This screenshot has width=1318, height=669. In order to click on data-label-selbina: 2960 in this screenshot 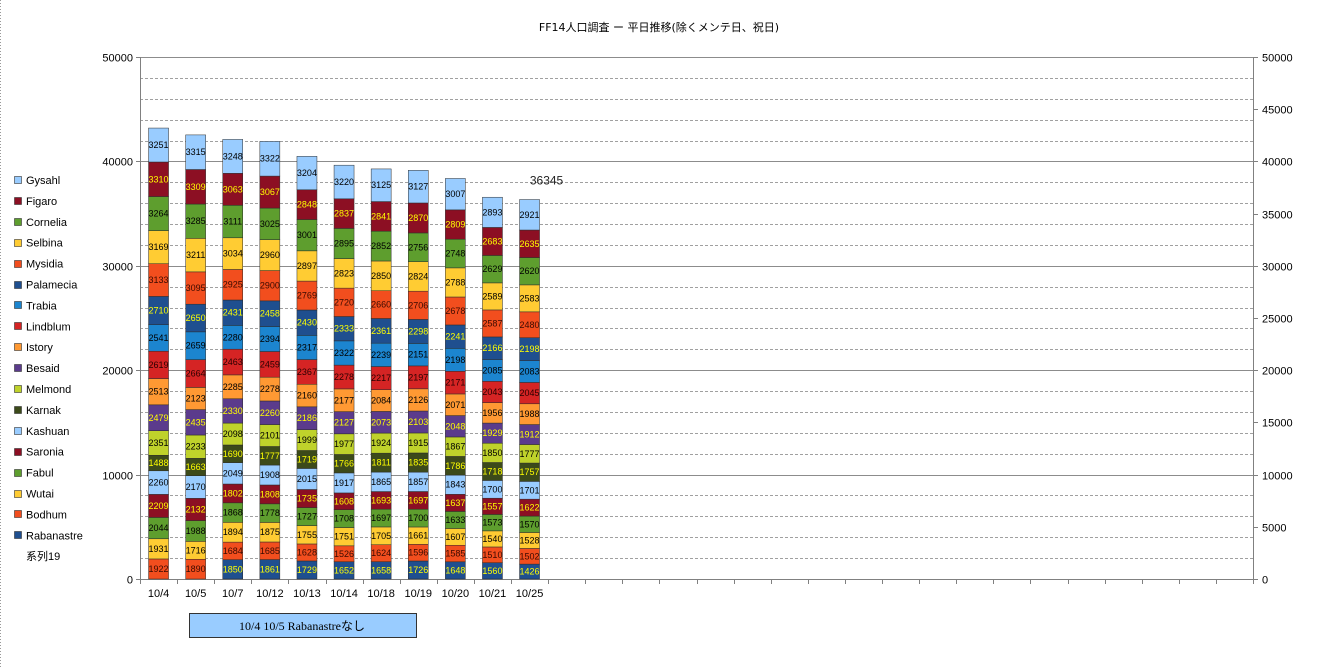, I will do `click(270, 255)`.